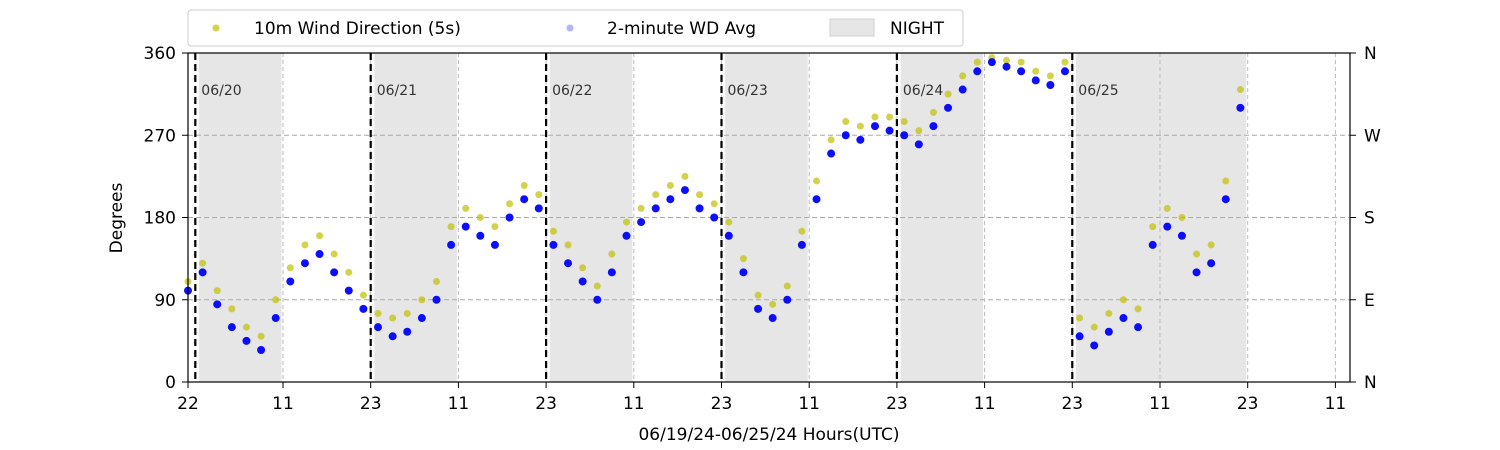  Describe the element at coordinates (170, 383) in the screenshot. I see `y-tick-label-0: 0` at that location.